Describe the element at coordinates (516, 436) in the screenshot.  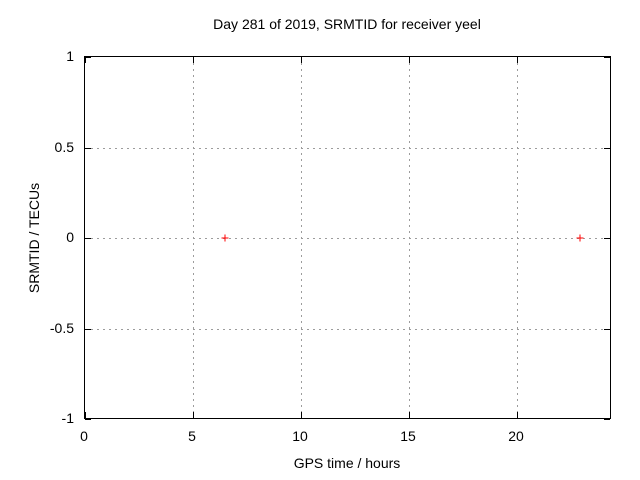
I see `x-tick-label: 20` at that location.